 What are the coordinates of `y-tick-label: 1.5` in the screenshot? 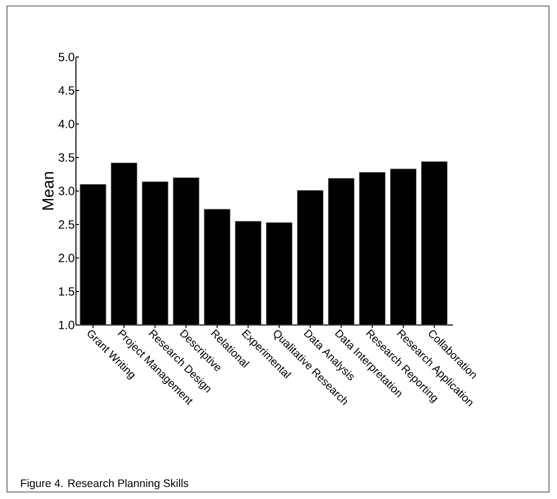 It's located at (66, 291).